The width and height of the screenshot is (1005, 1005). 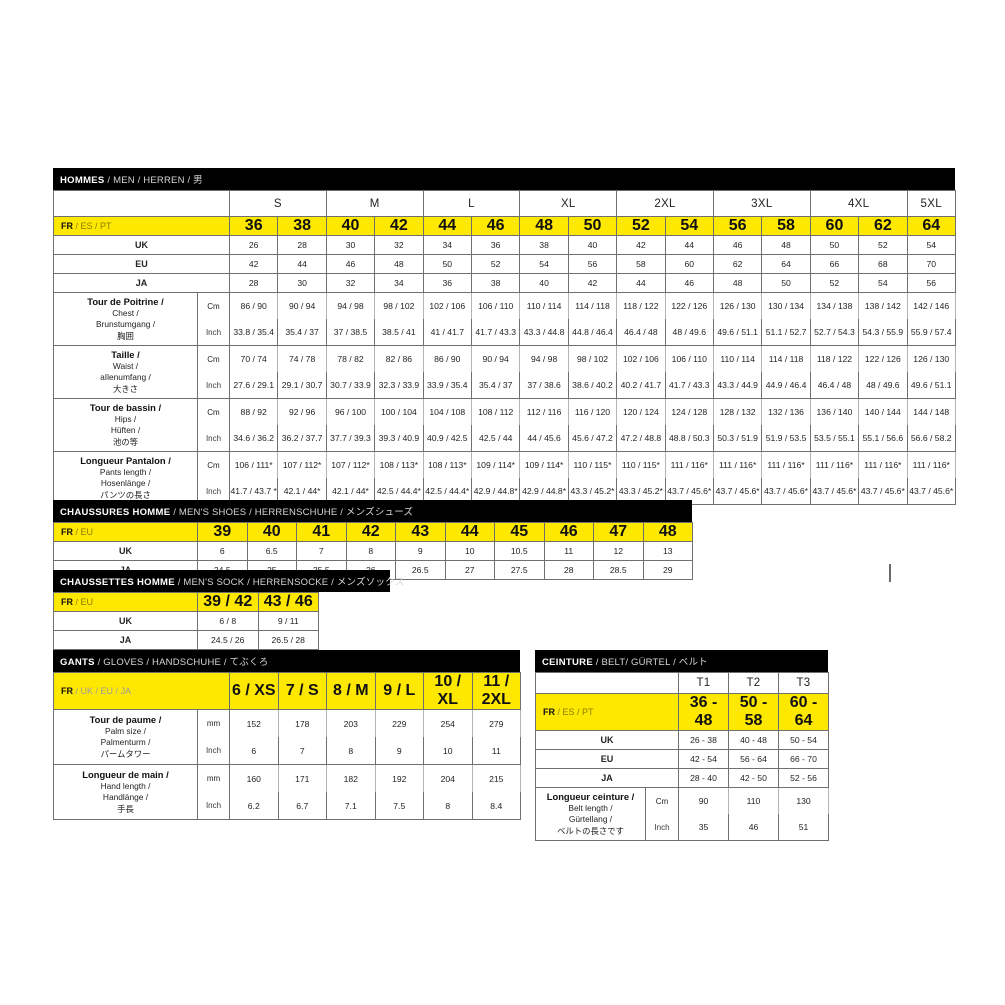 I want to click on socks-cell-2-1: 26.5 / 28, so click(x=288, y=640).